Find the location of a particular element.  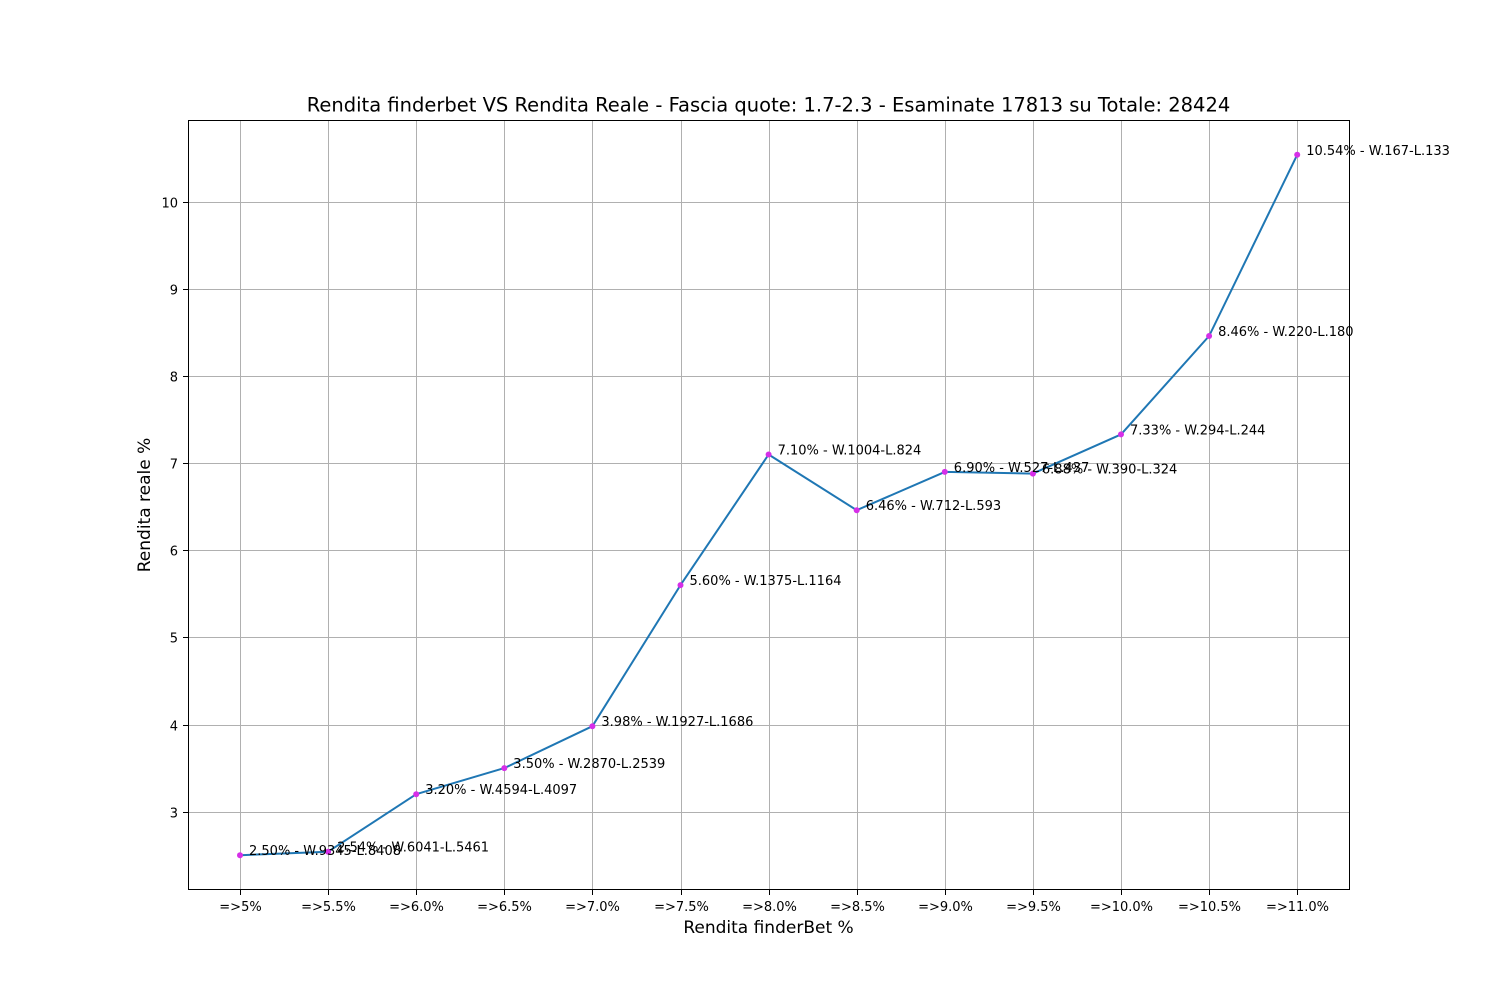

x-tick-label: =>9.0% is located at coordinates (945, 907).